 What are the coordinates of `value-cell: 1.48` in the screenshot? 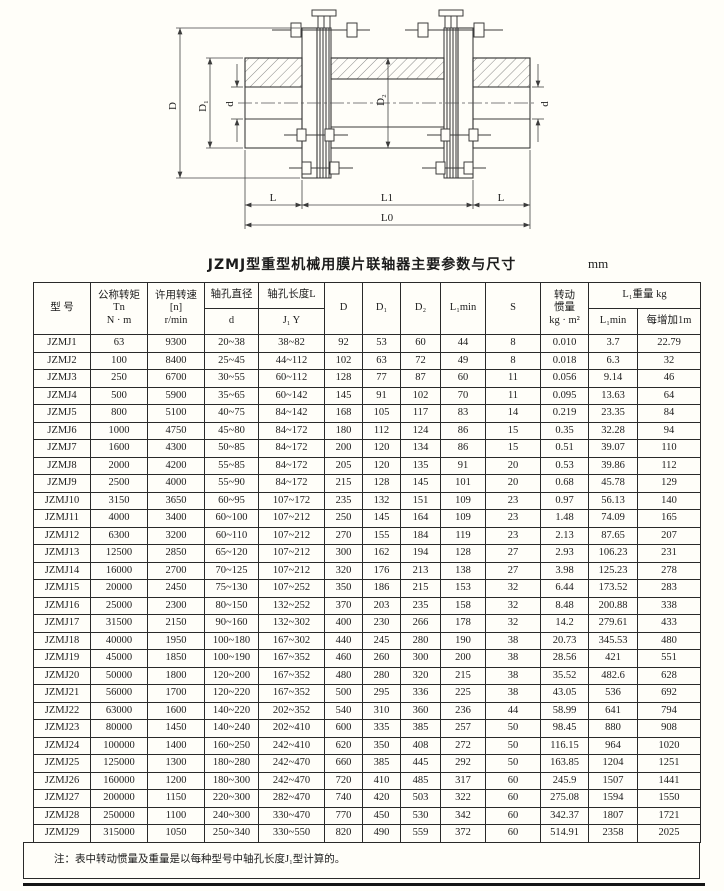 It's located at (564, 518).